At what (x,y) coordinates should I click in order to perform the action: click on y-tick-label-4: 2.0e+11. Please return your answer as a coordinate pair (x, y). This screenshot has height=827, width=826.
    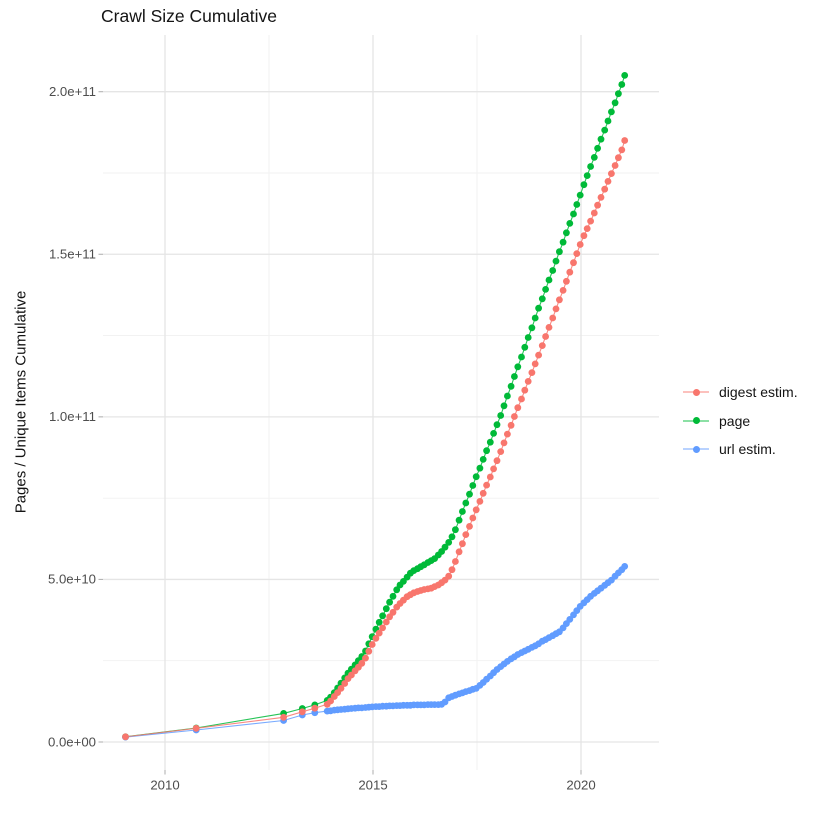
    Looking at the image, I should click on (72, 91).